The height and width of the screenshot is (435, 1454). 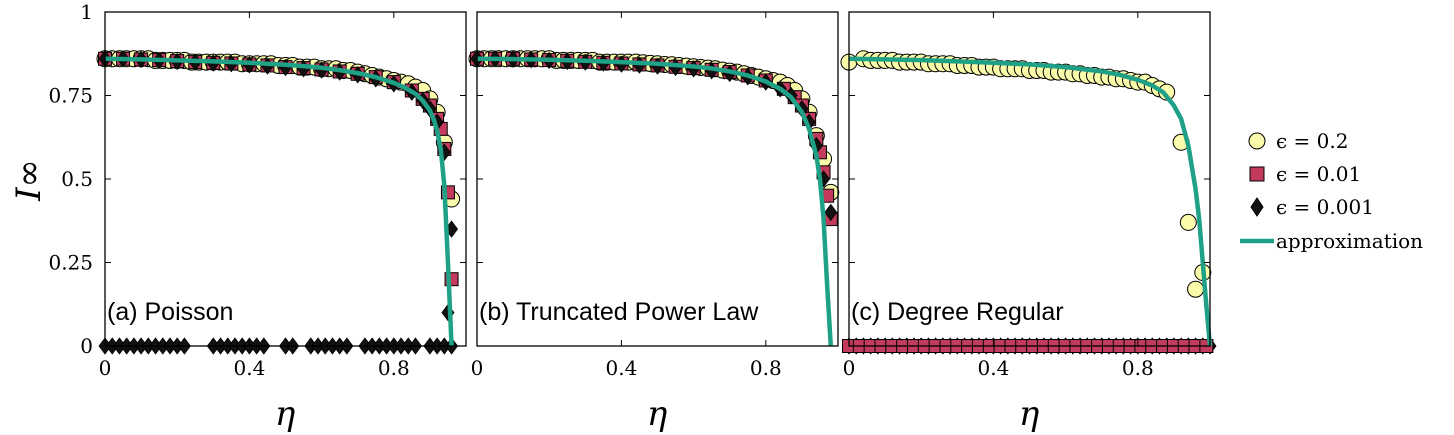 I want to click on legend-entry-eps-0-2: ϵ = 0.2, so click(x=1298, y=141).